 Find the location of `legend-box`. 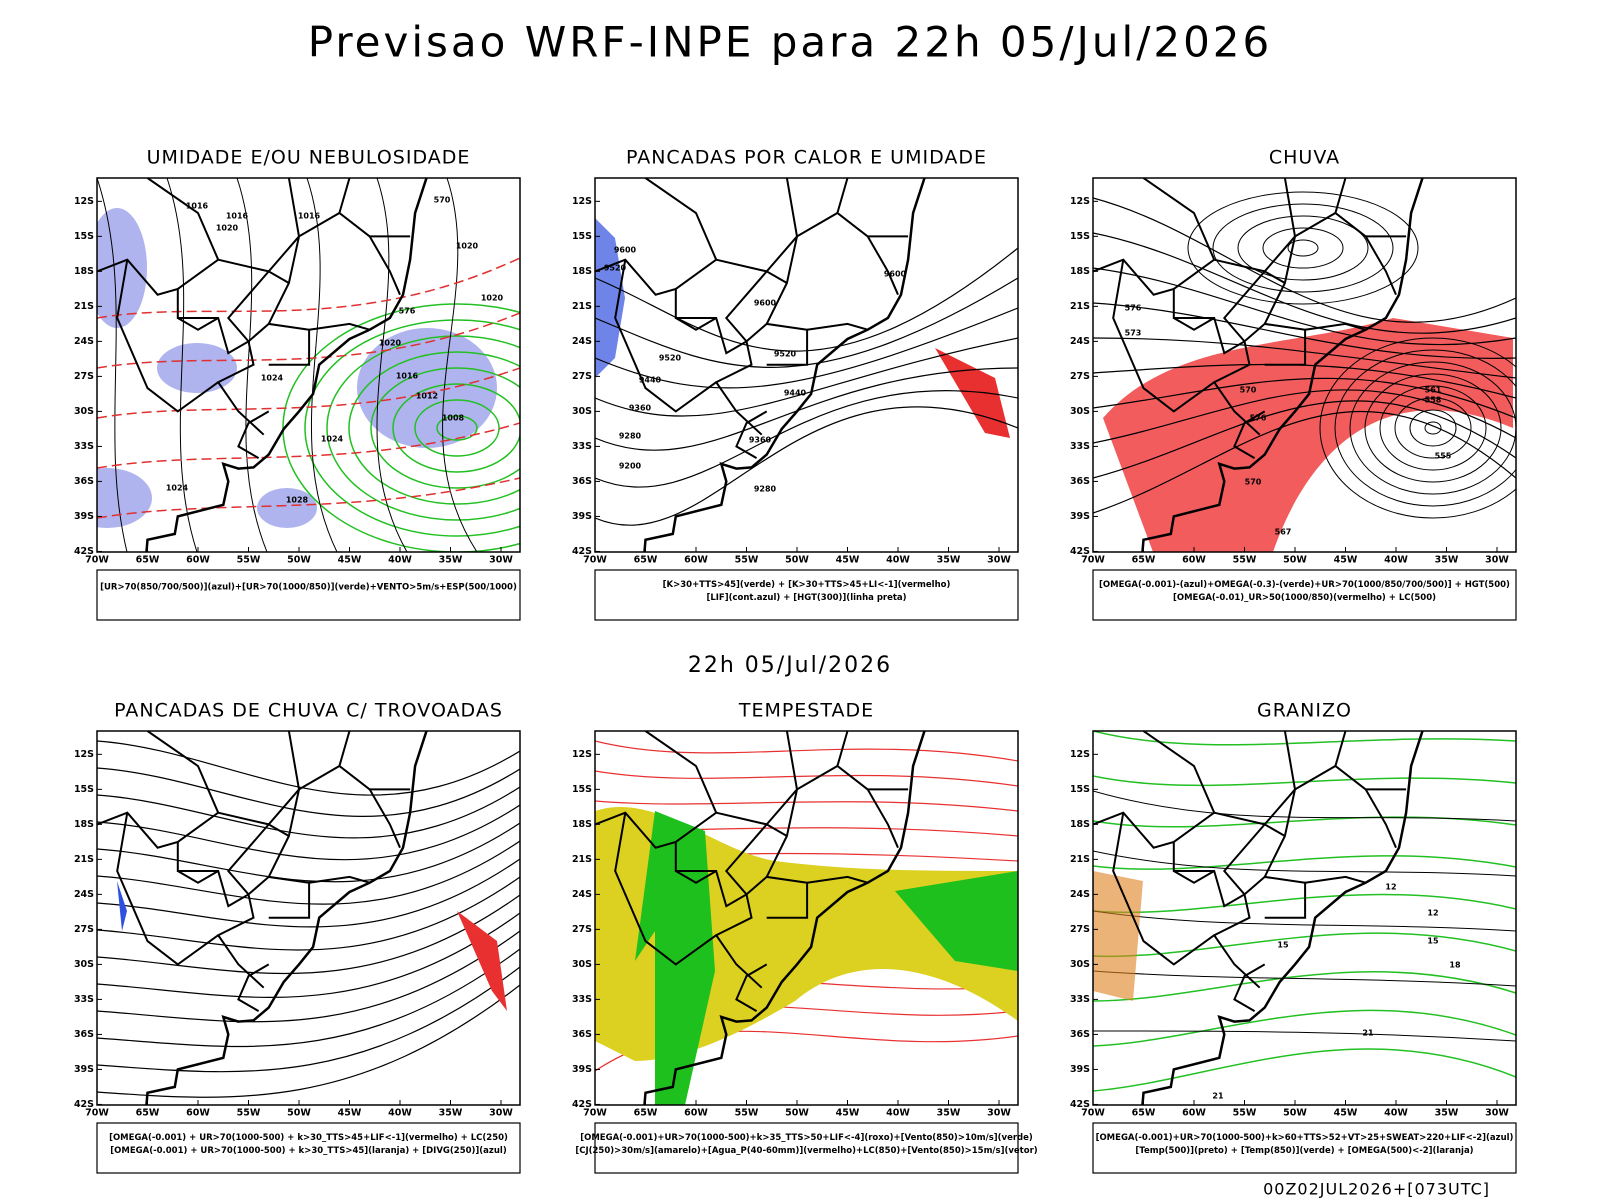

legend-box is located at coordinates (1304, 595).